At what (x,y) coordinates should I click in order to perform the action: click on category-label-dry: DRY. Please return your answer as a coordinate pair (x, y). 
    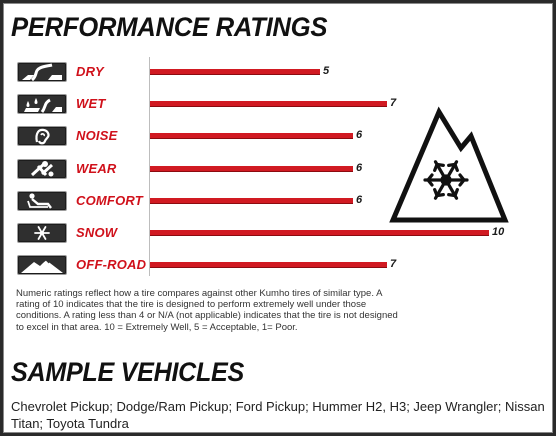
    Looking at the image, I should click on (90, 71).